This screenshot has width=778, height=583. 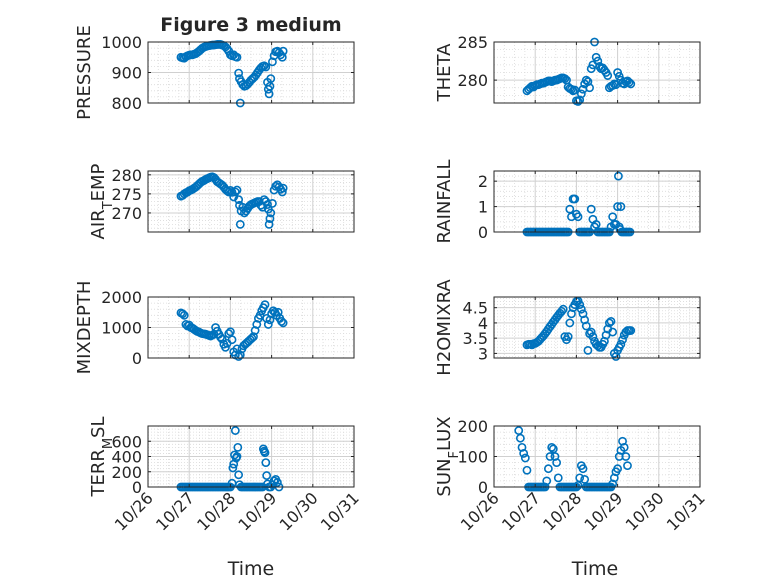 What do you see at coordinates (483, 181) in the screenshot?
I see `y-tick-label: 2` at bounding box center [483, 181].